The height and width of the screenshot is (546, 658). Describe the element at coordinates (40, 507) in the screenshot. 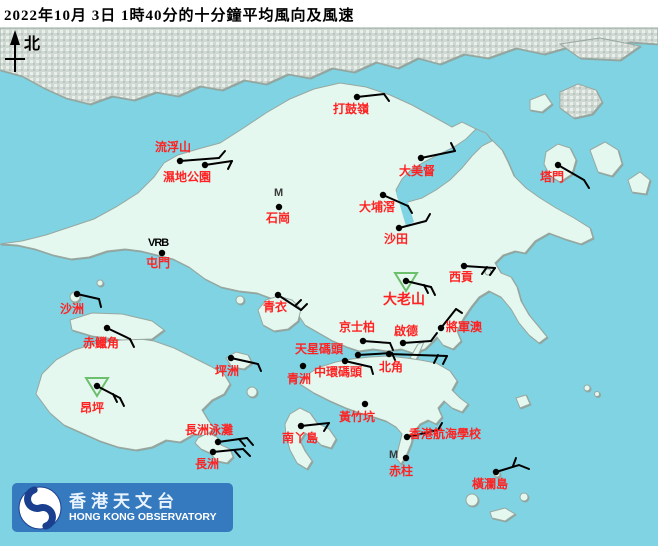

I see `hko-logo-icon` at that location.